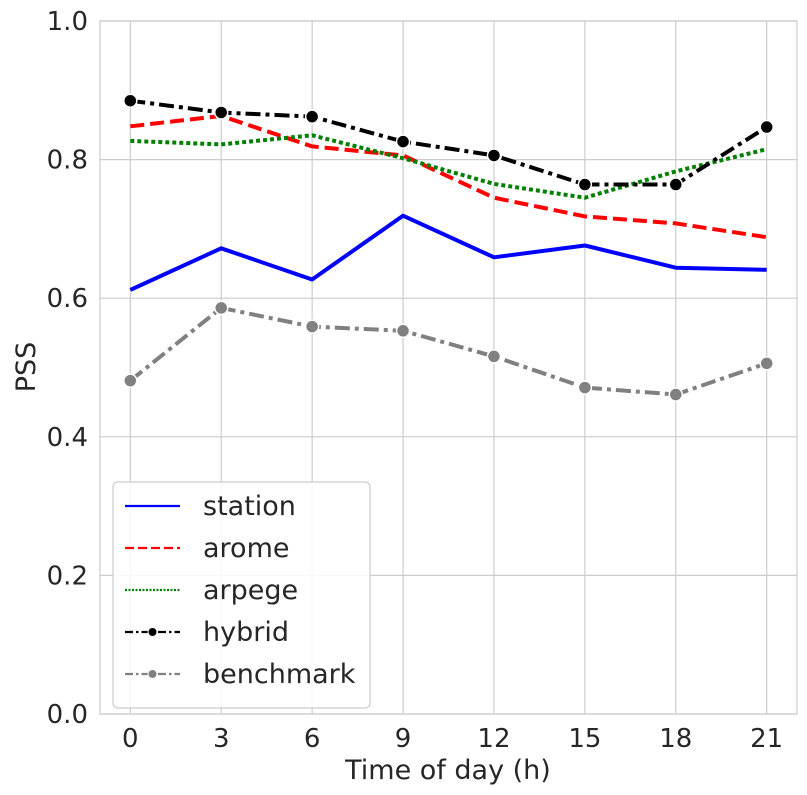 The width and height of the screenshot is (807, 795). Describe the element at coordinates (67, 161) in the screenshot. I see `y-tick-label: 0.8` at that location.